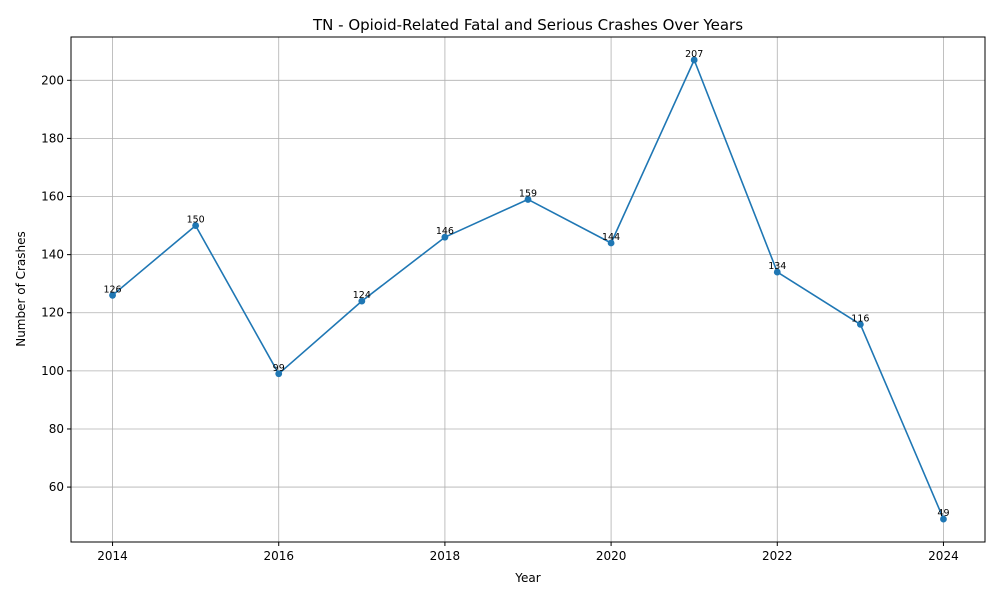 This screenshot has height=600, width=1000. What do you see at coordinates (528, 552) in the screenshot?
I see `x-axis-ticks: 2014 2016 2018 2020 2022 2024` at bounding box center [528, 552].